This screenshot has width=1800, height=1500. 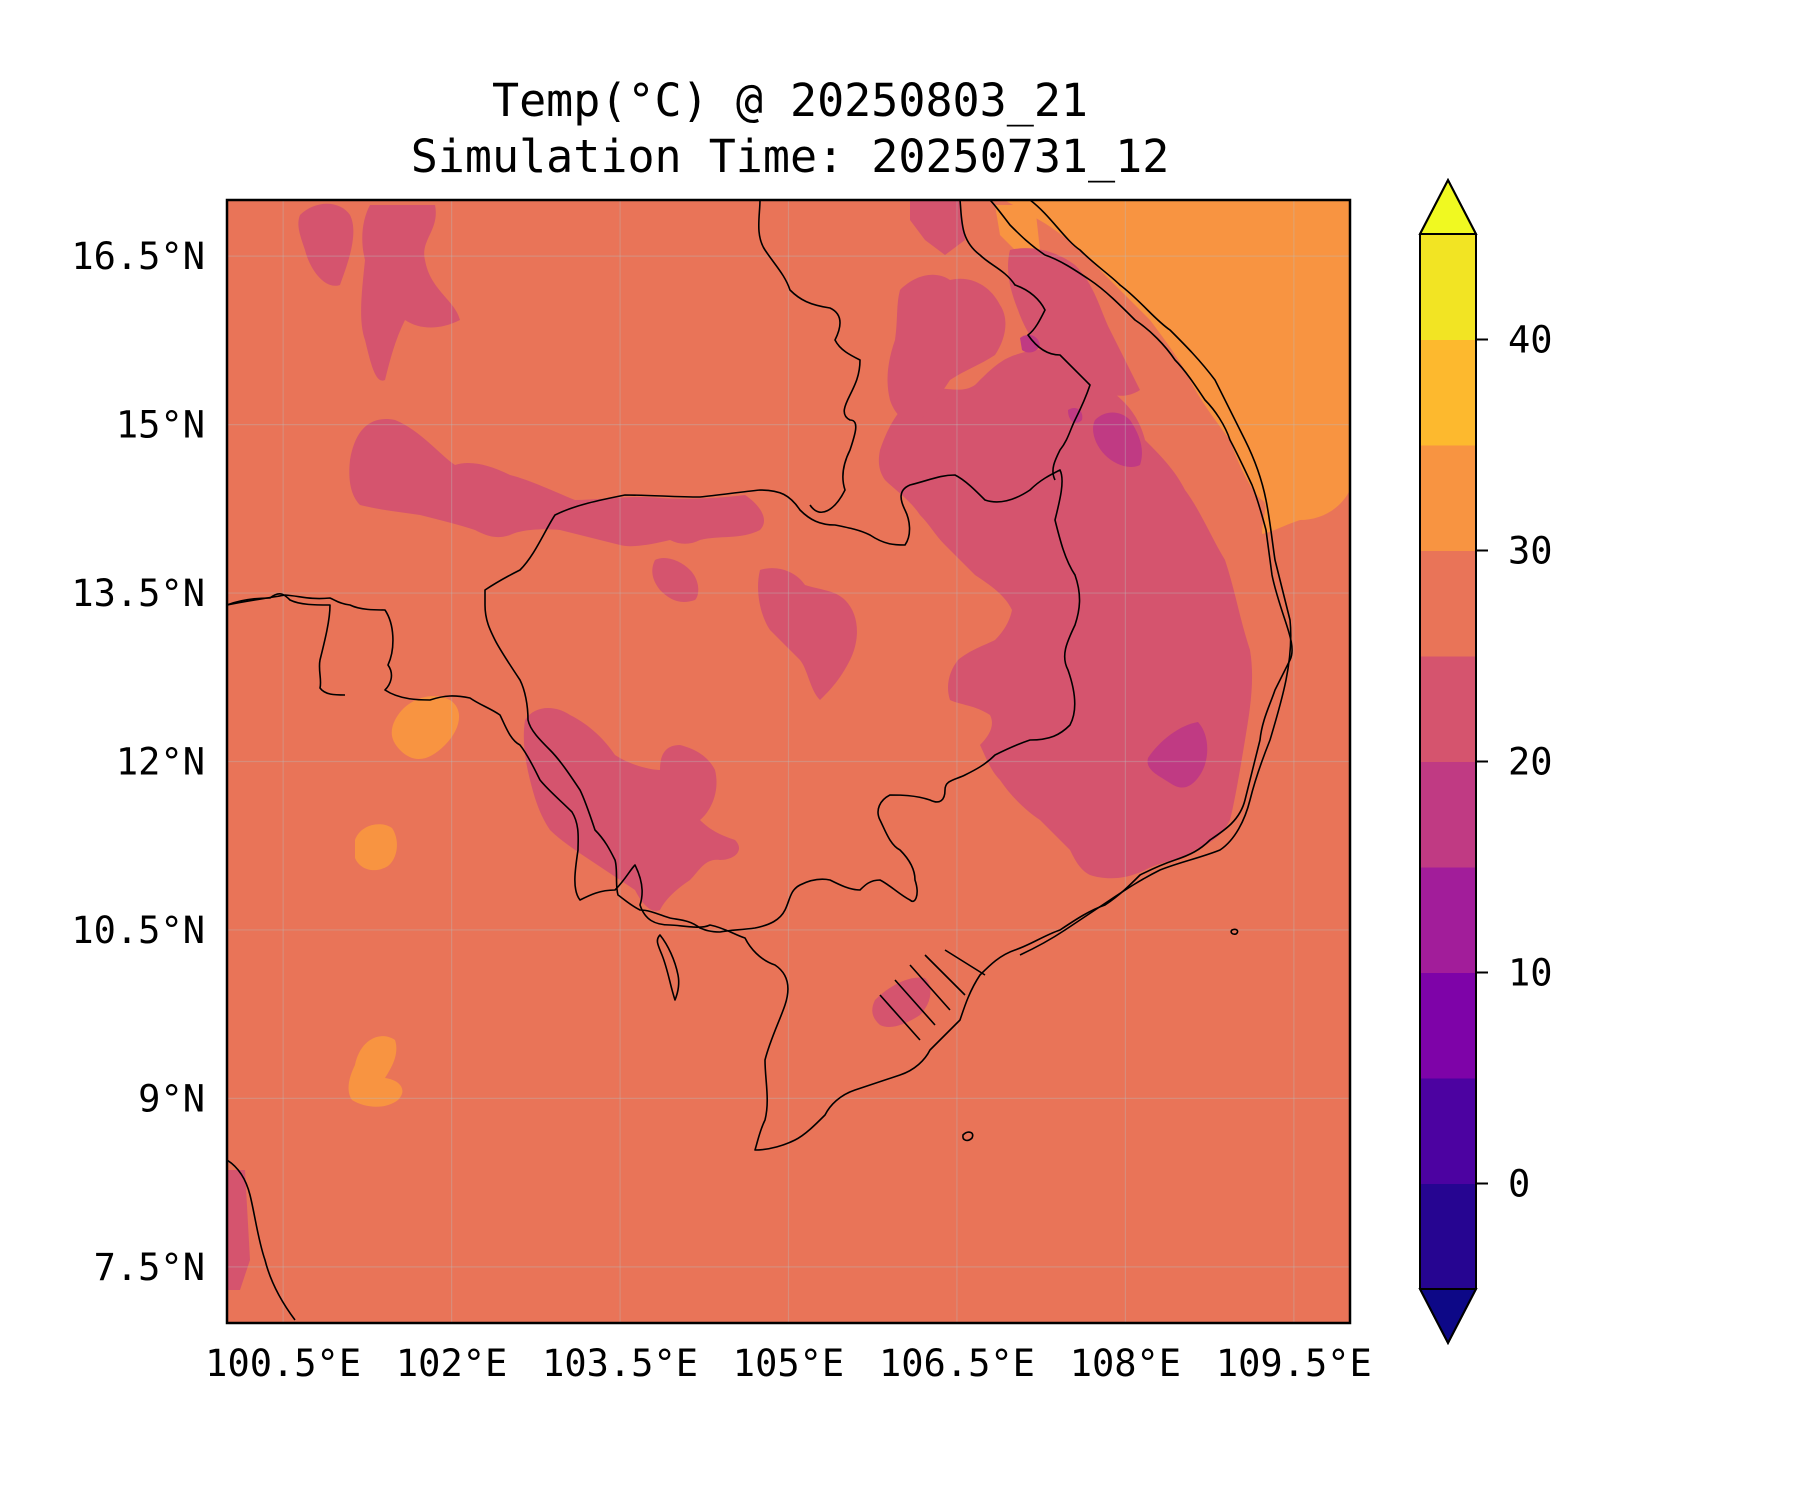 What do you see at coordinates (807, 634) in the screenshot?
I see `contour-20-25-central-cambodia` at bounding box center [807, 634].